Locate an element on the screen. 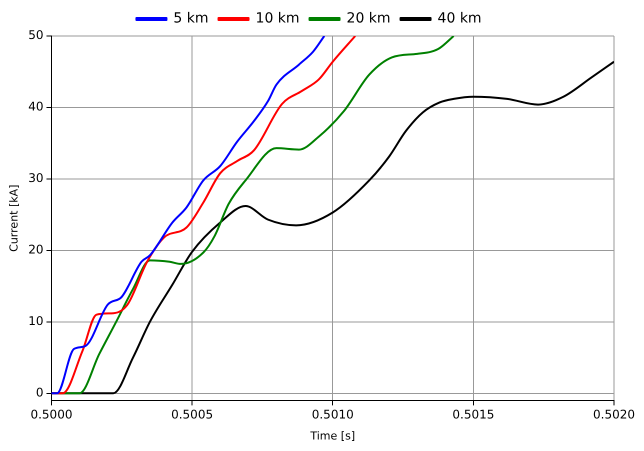 Image resolution: width=644 pixels, height=451 pixels. legend-label: 20 km is located at coordinates (368, 18).